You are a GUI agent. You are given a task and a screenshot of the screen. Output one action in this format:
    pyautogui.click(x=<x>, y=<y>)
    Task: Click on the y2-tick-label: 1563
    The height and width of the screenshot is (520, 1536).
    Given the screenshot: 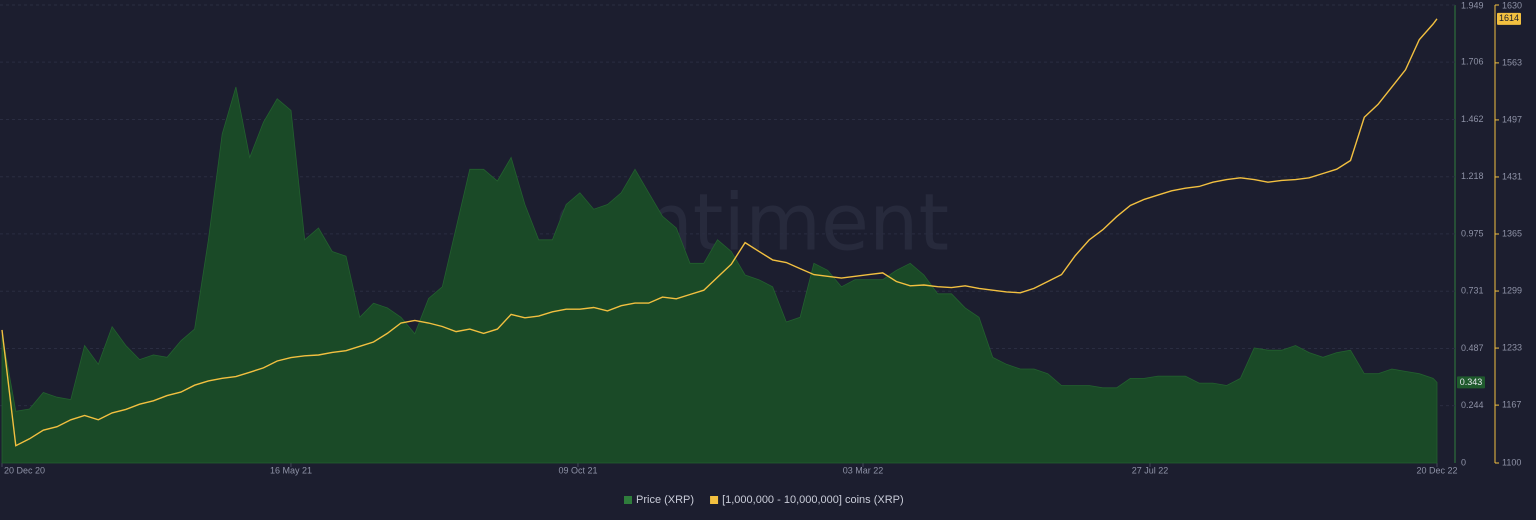 What is the action you would take?
    pyautogui.click(x=1512, y=62)
    